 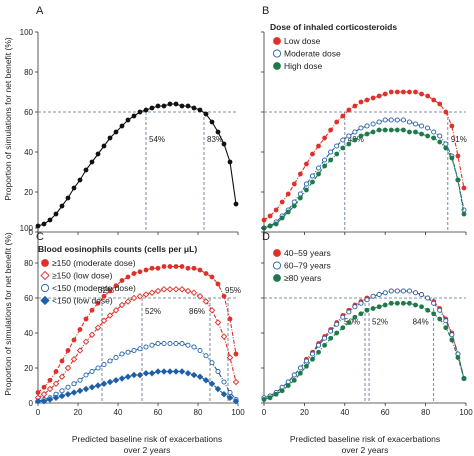 What do you see at coordinates (365, 450) in the screenshot?
I see `x-axis-title-right-line2: over 2 years` at bounding box center [365, 450].